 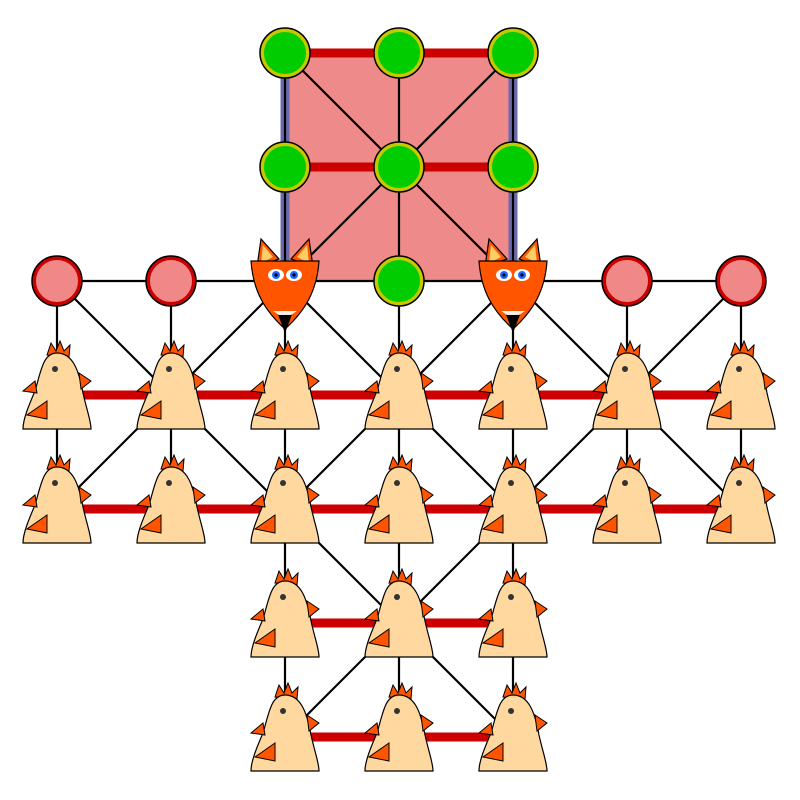 I want to click on fox-left-pupil, so click(x=504, y=275).